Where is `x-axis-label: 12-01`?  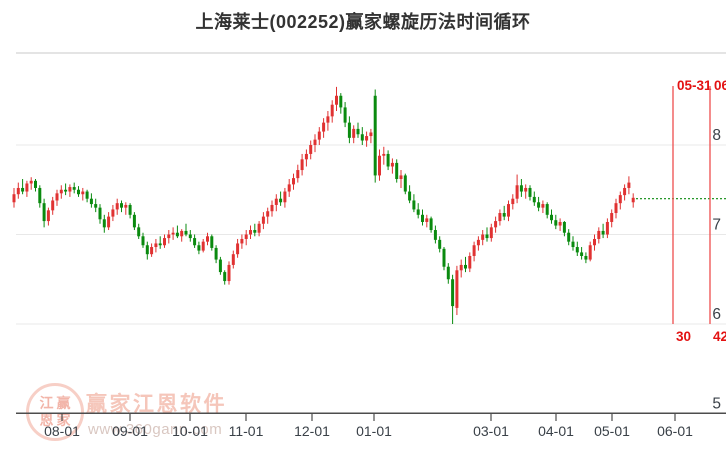
x-axis-label: 12-01 is located at coordinates (312, 431).